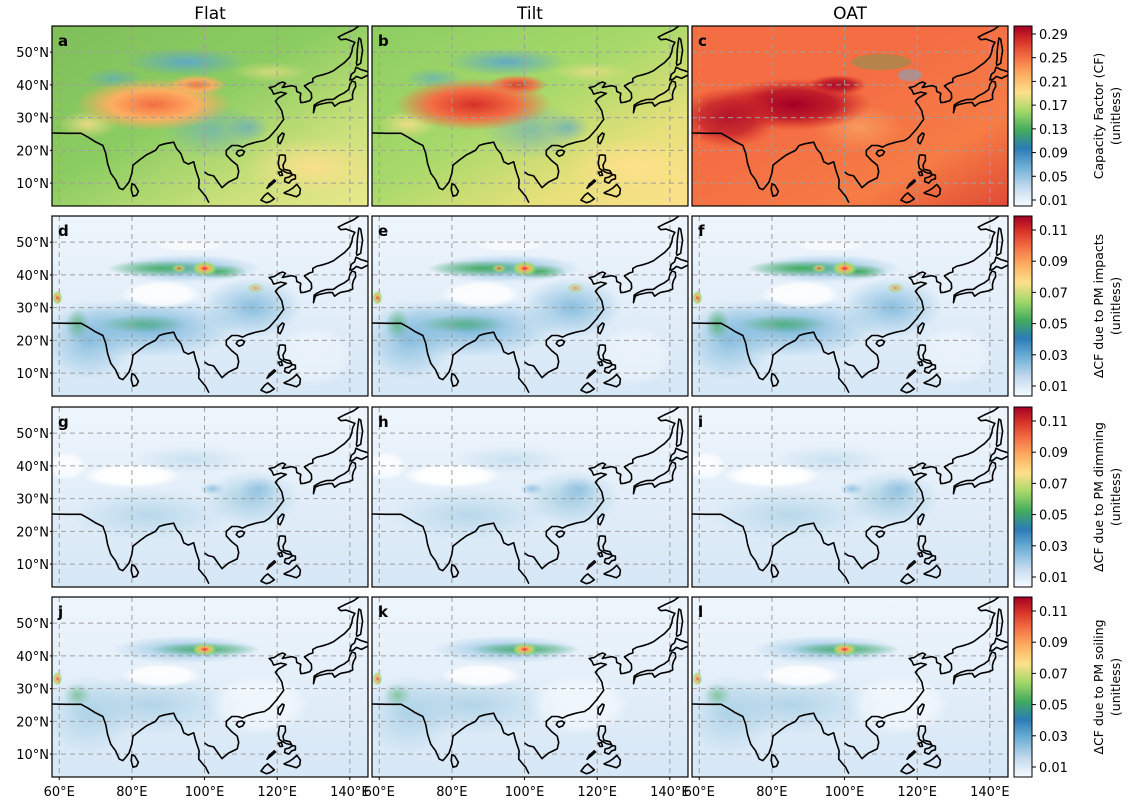  What do you see at coordinates (699, 792) in the screenshot?
I see `lon-tick-label: 60°E` at bounding box center [699, 792].